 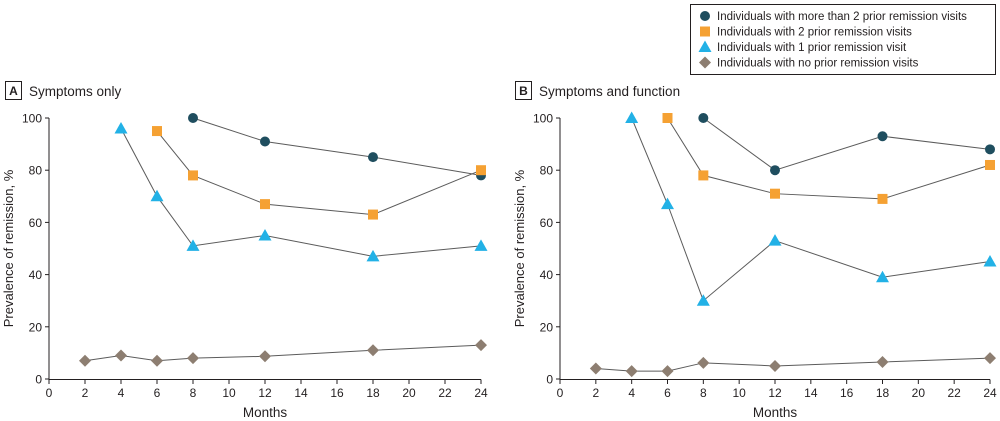 What do you see at coordinates (703, 393) in the screenshot?
I see `x-tick-label: 8` at bounding box center [703, 393].